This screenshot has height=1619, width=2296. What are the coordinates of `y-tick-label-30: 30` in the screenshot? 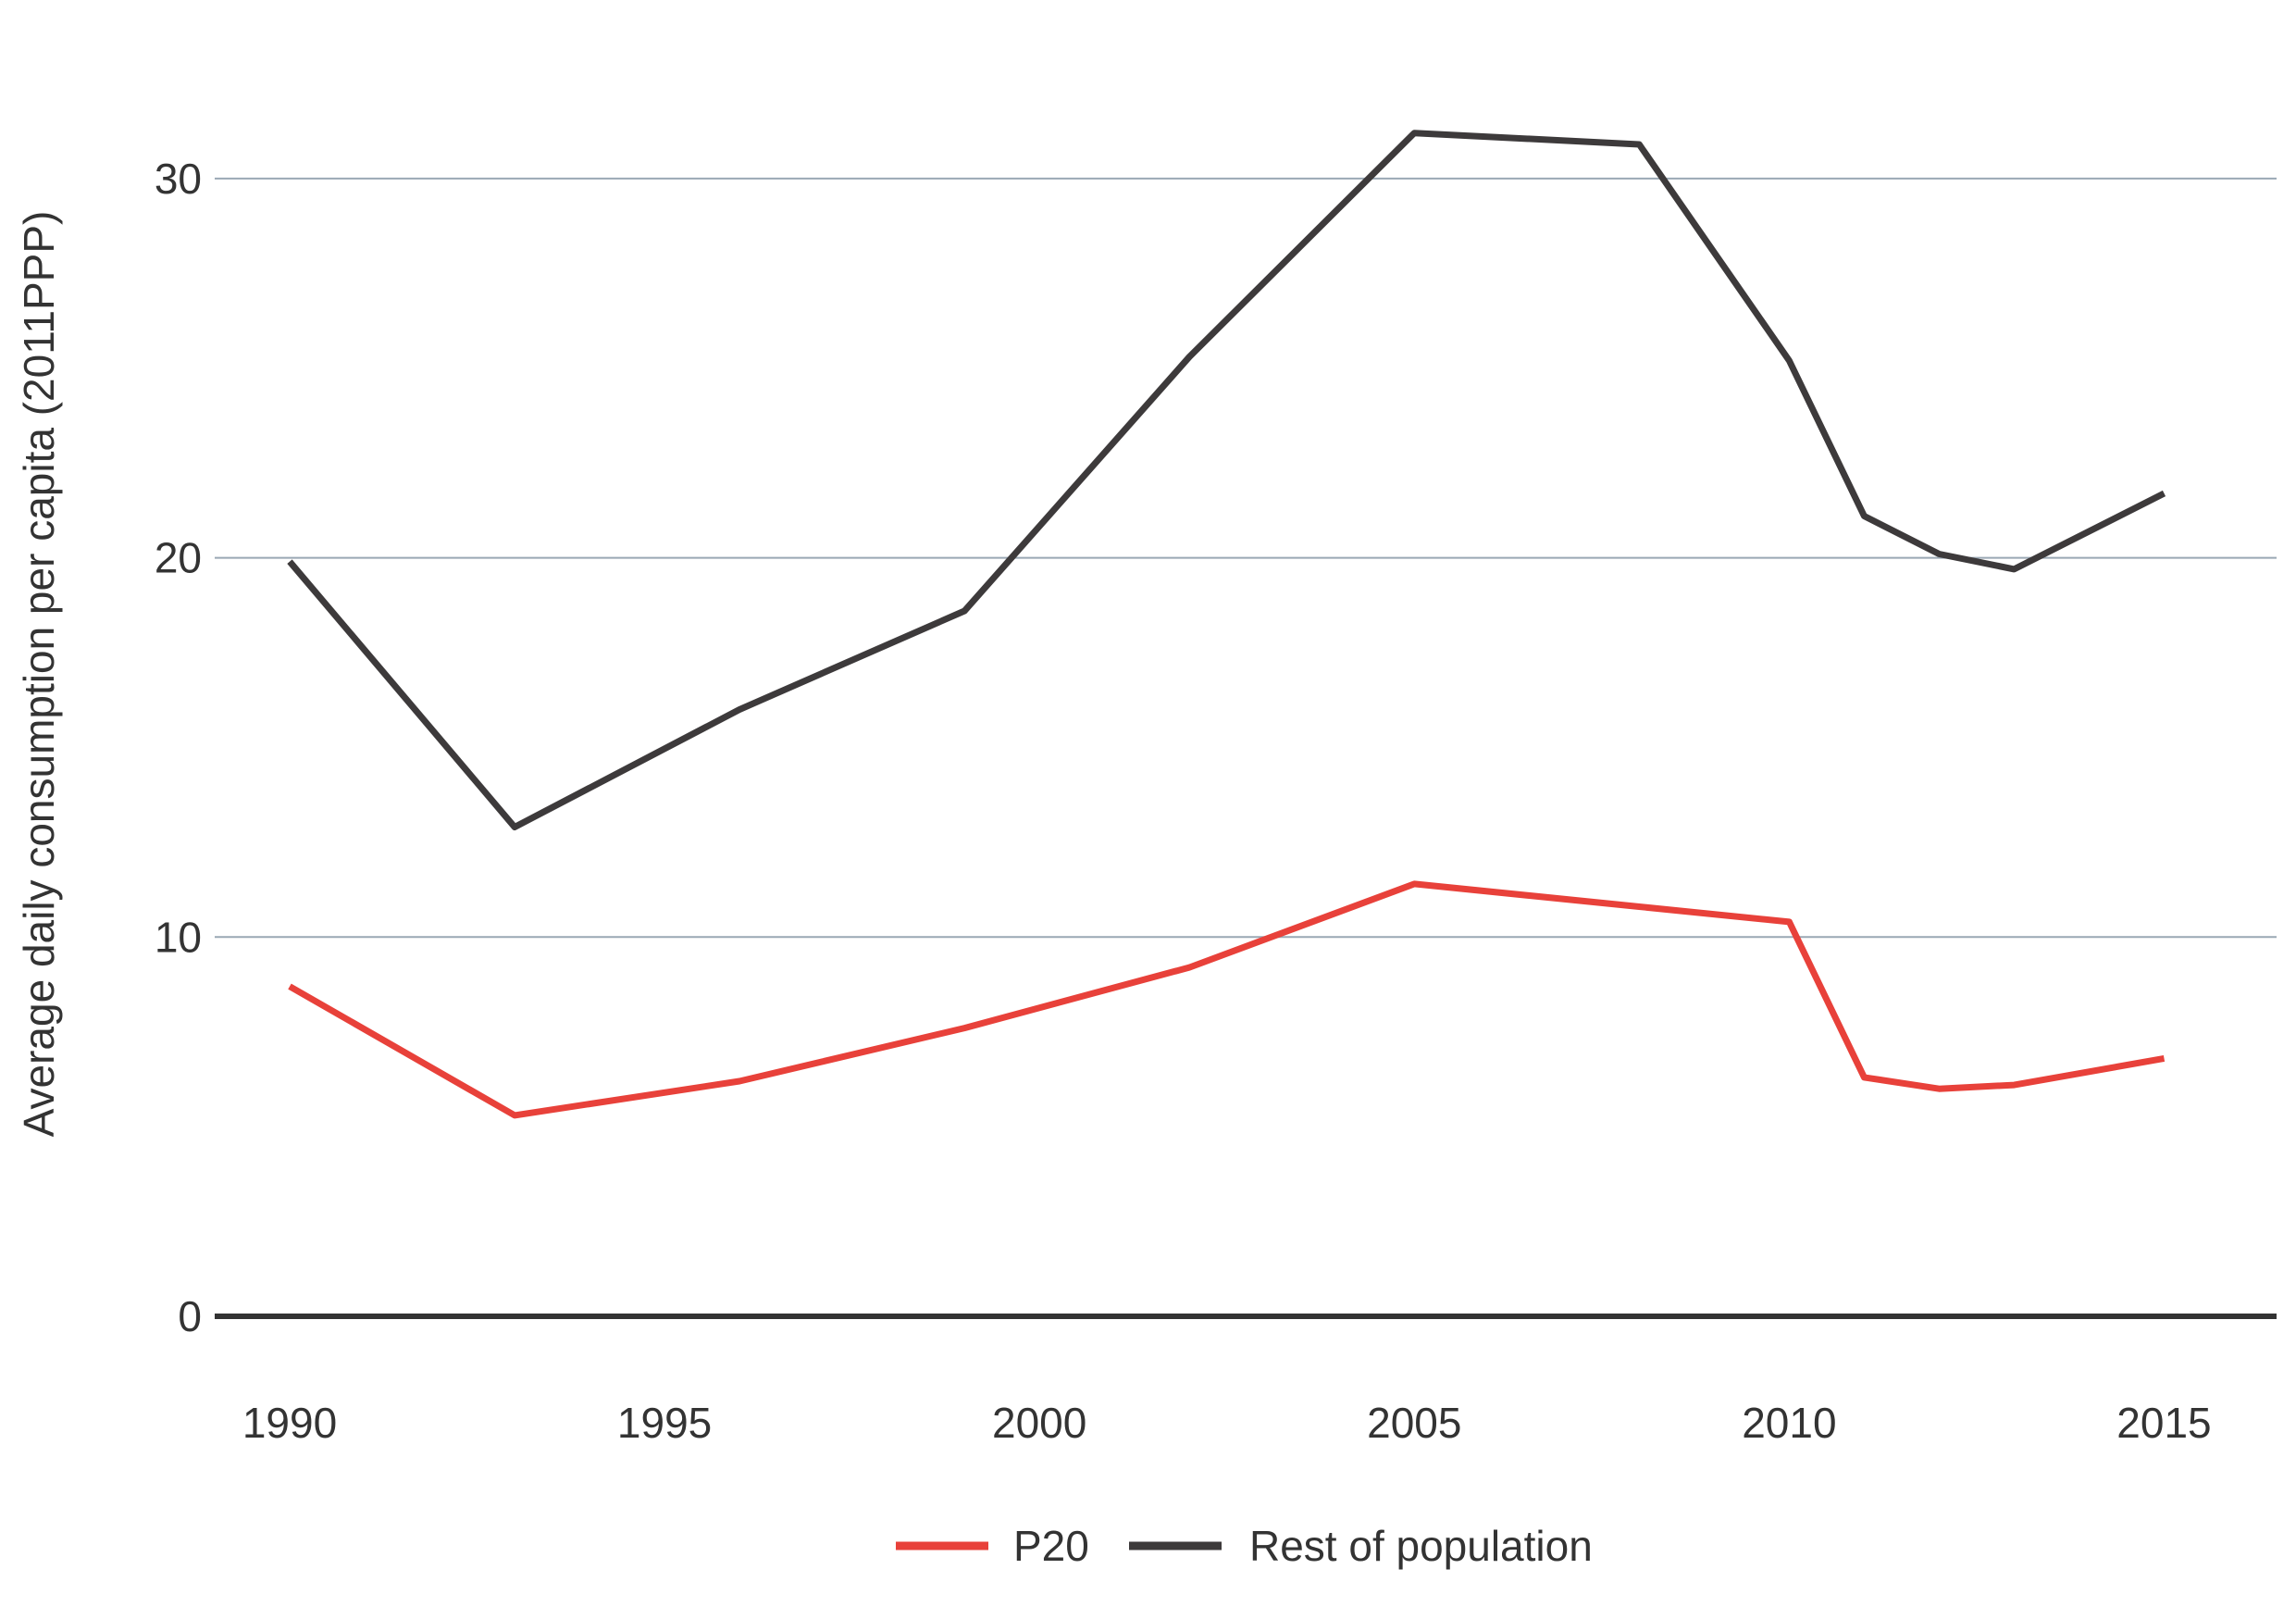 It's located at (179, 179).